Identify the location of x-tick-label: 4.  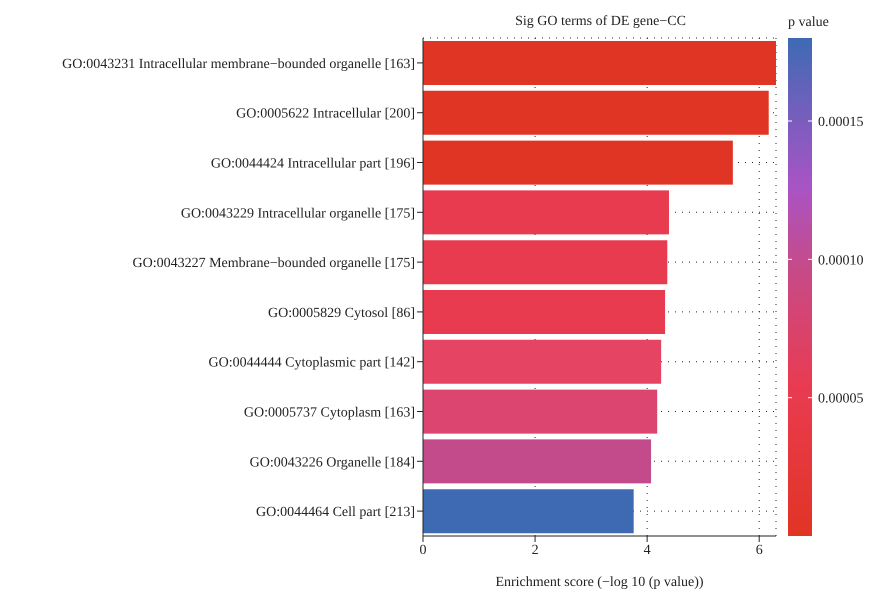
(647, 550).